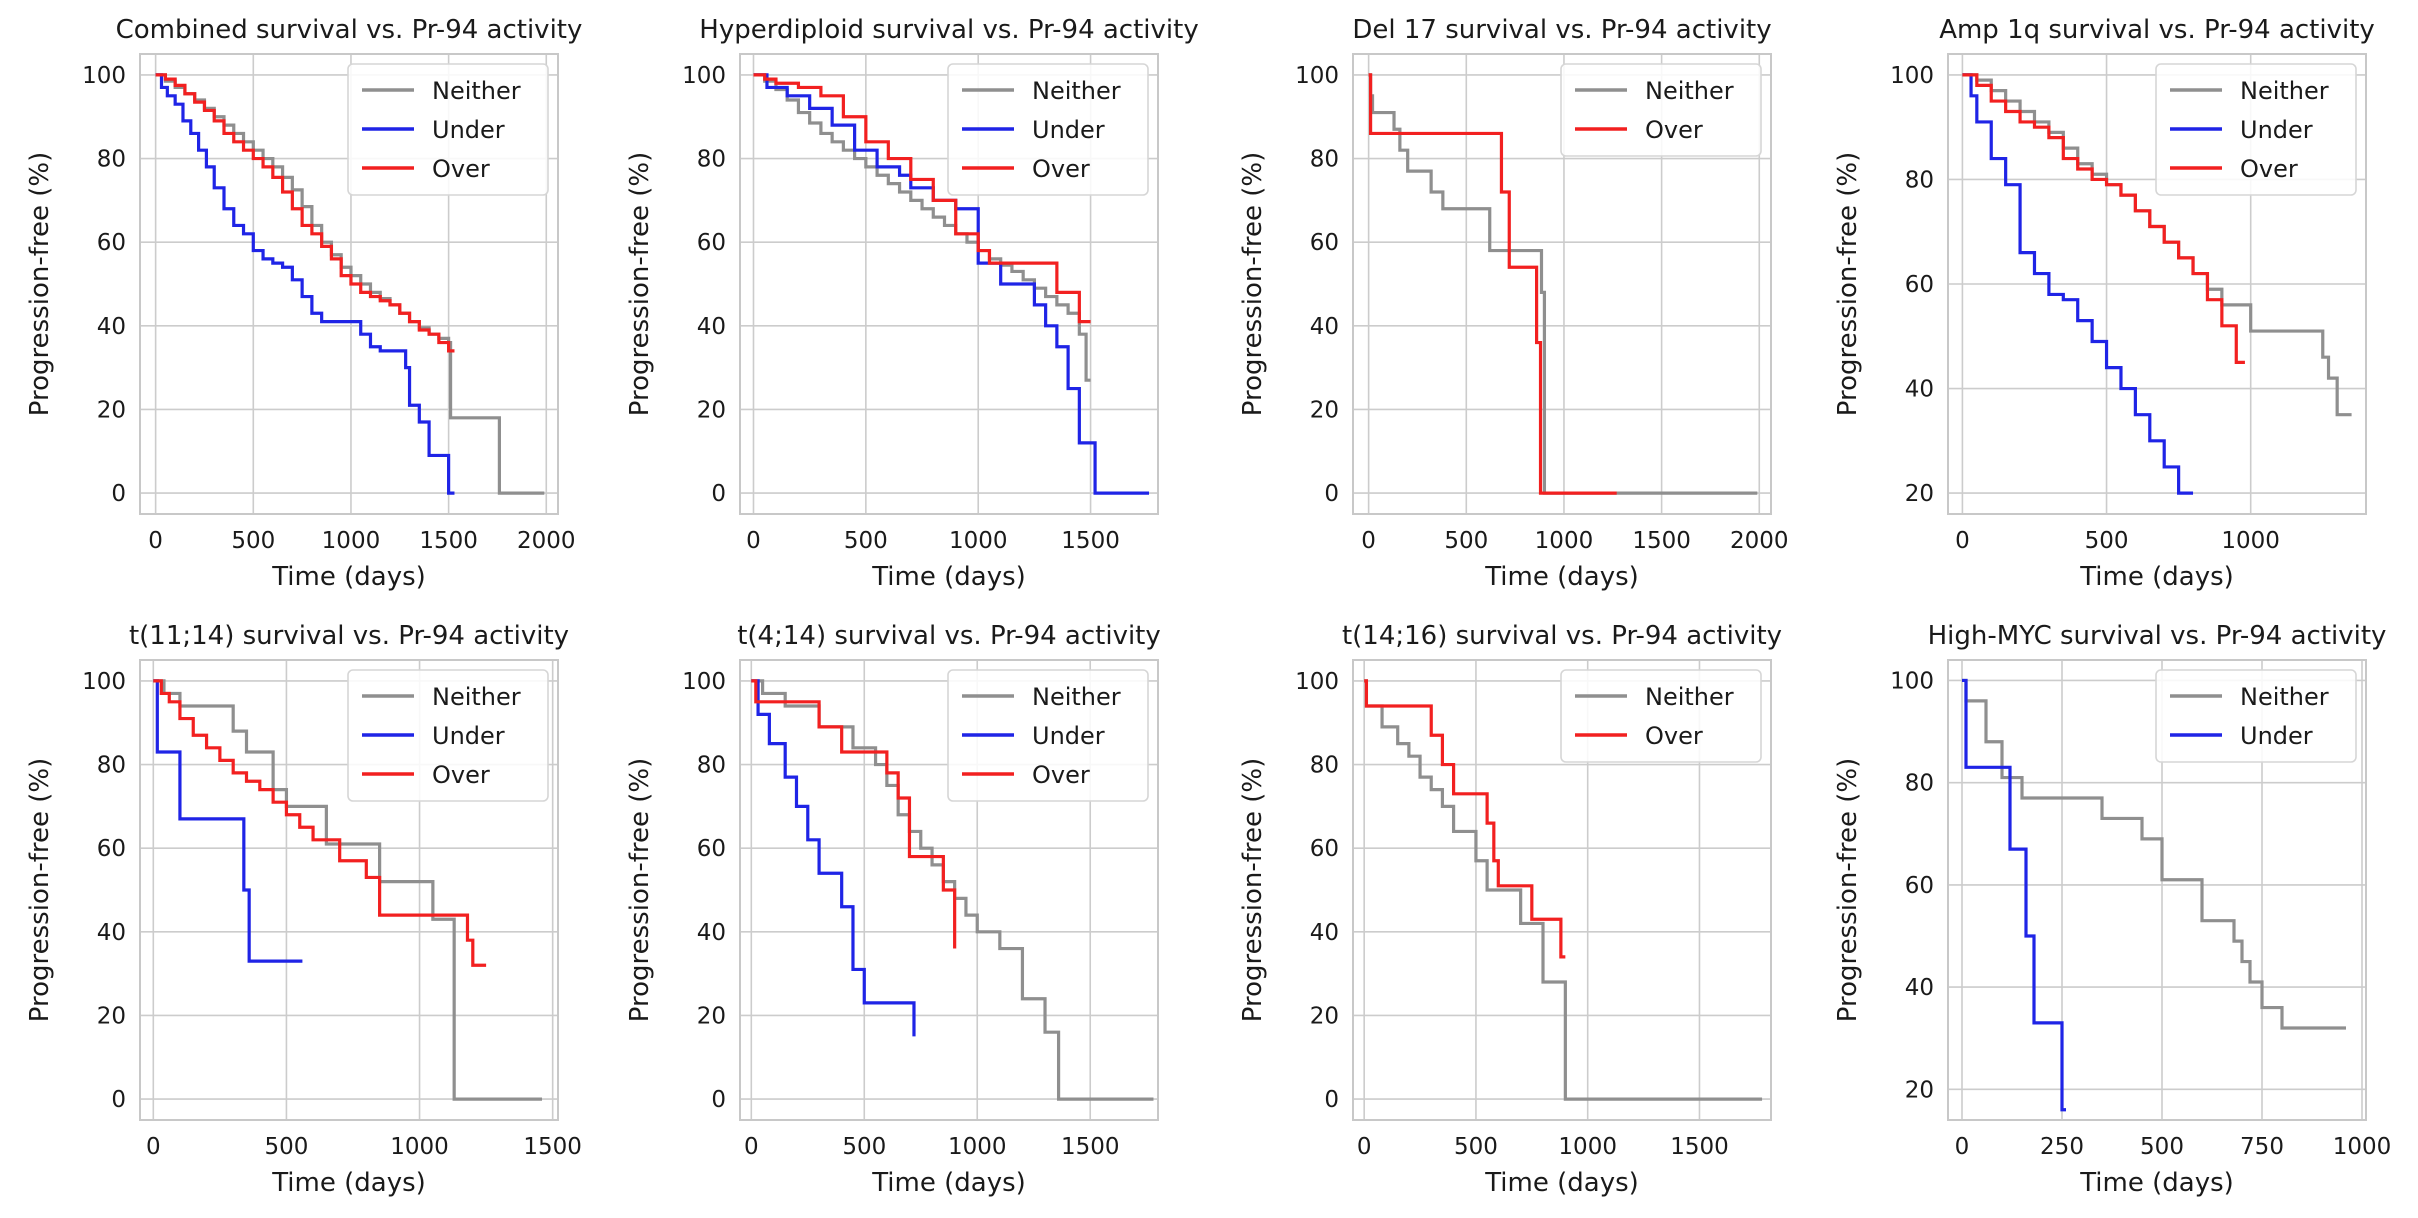 Image resolution: width=2418 pixels, height=1218 pixels. What do you see at coordinates (2157, 636) in the screenshot?
I see `chart-title: High-MYC survival vs. Pr-94 activity` at bounding box center [2157, 636].